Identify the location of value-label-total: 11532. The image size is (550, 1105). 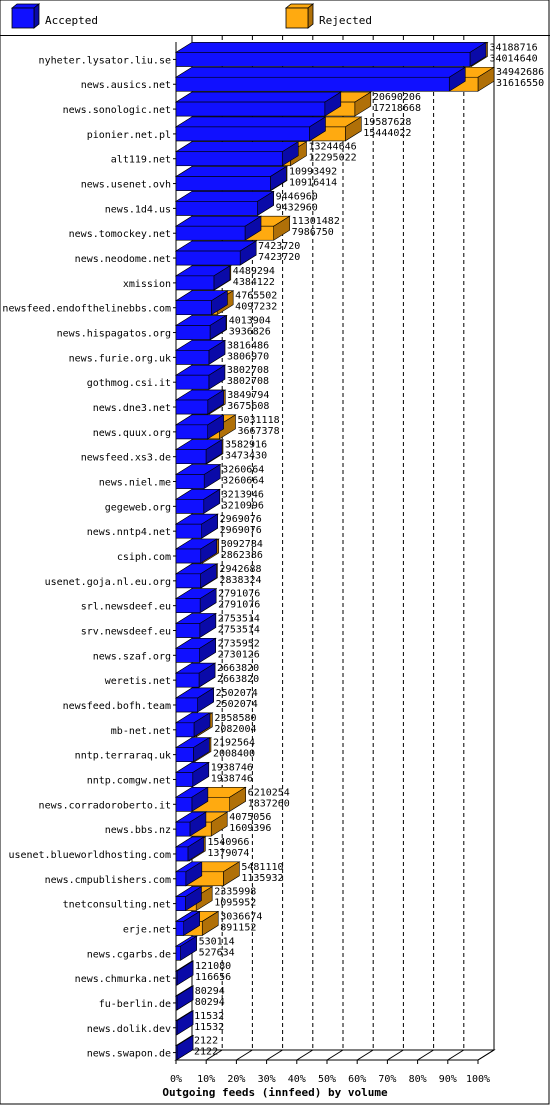
(209, 1016).